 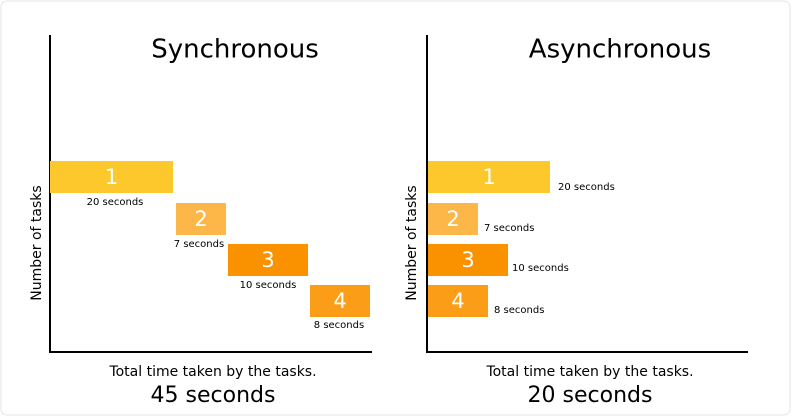 What do you see at coordinates (620, 50) in the screenshot?
I see `panel-title: Asynchronous` at bounding box center [620, 50].